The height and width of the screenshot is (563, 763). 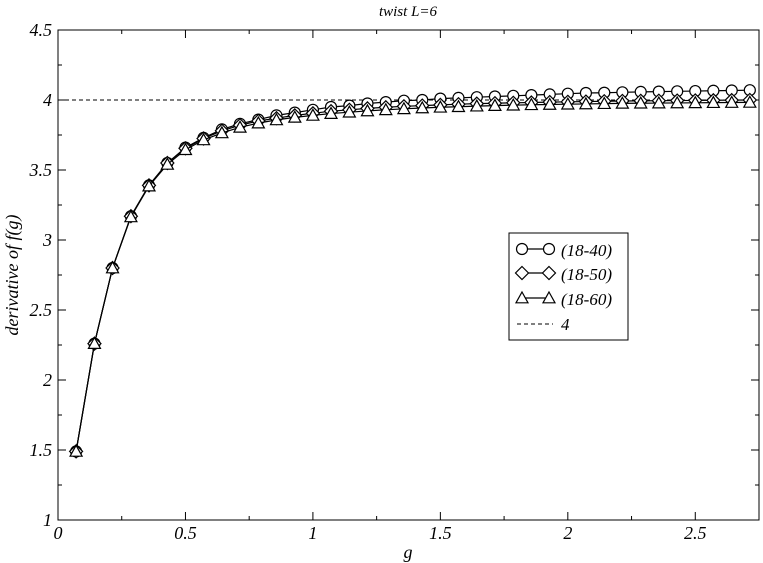 What do you see at coordinates (586, 299) in the screenshot?
I see `legend-label-series-3: (18-60)` at bounding box center [586, 299].